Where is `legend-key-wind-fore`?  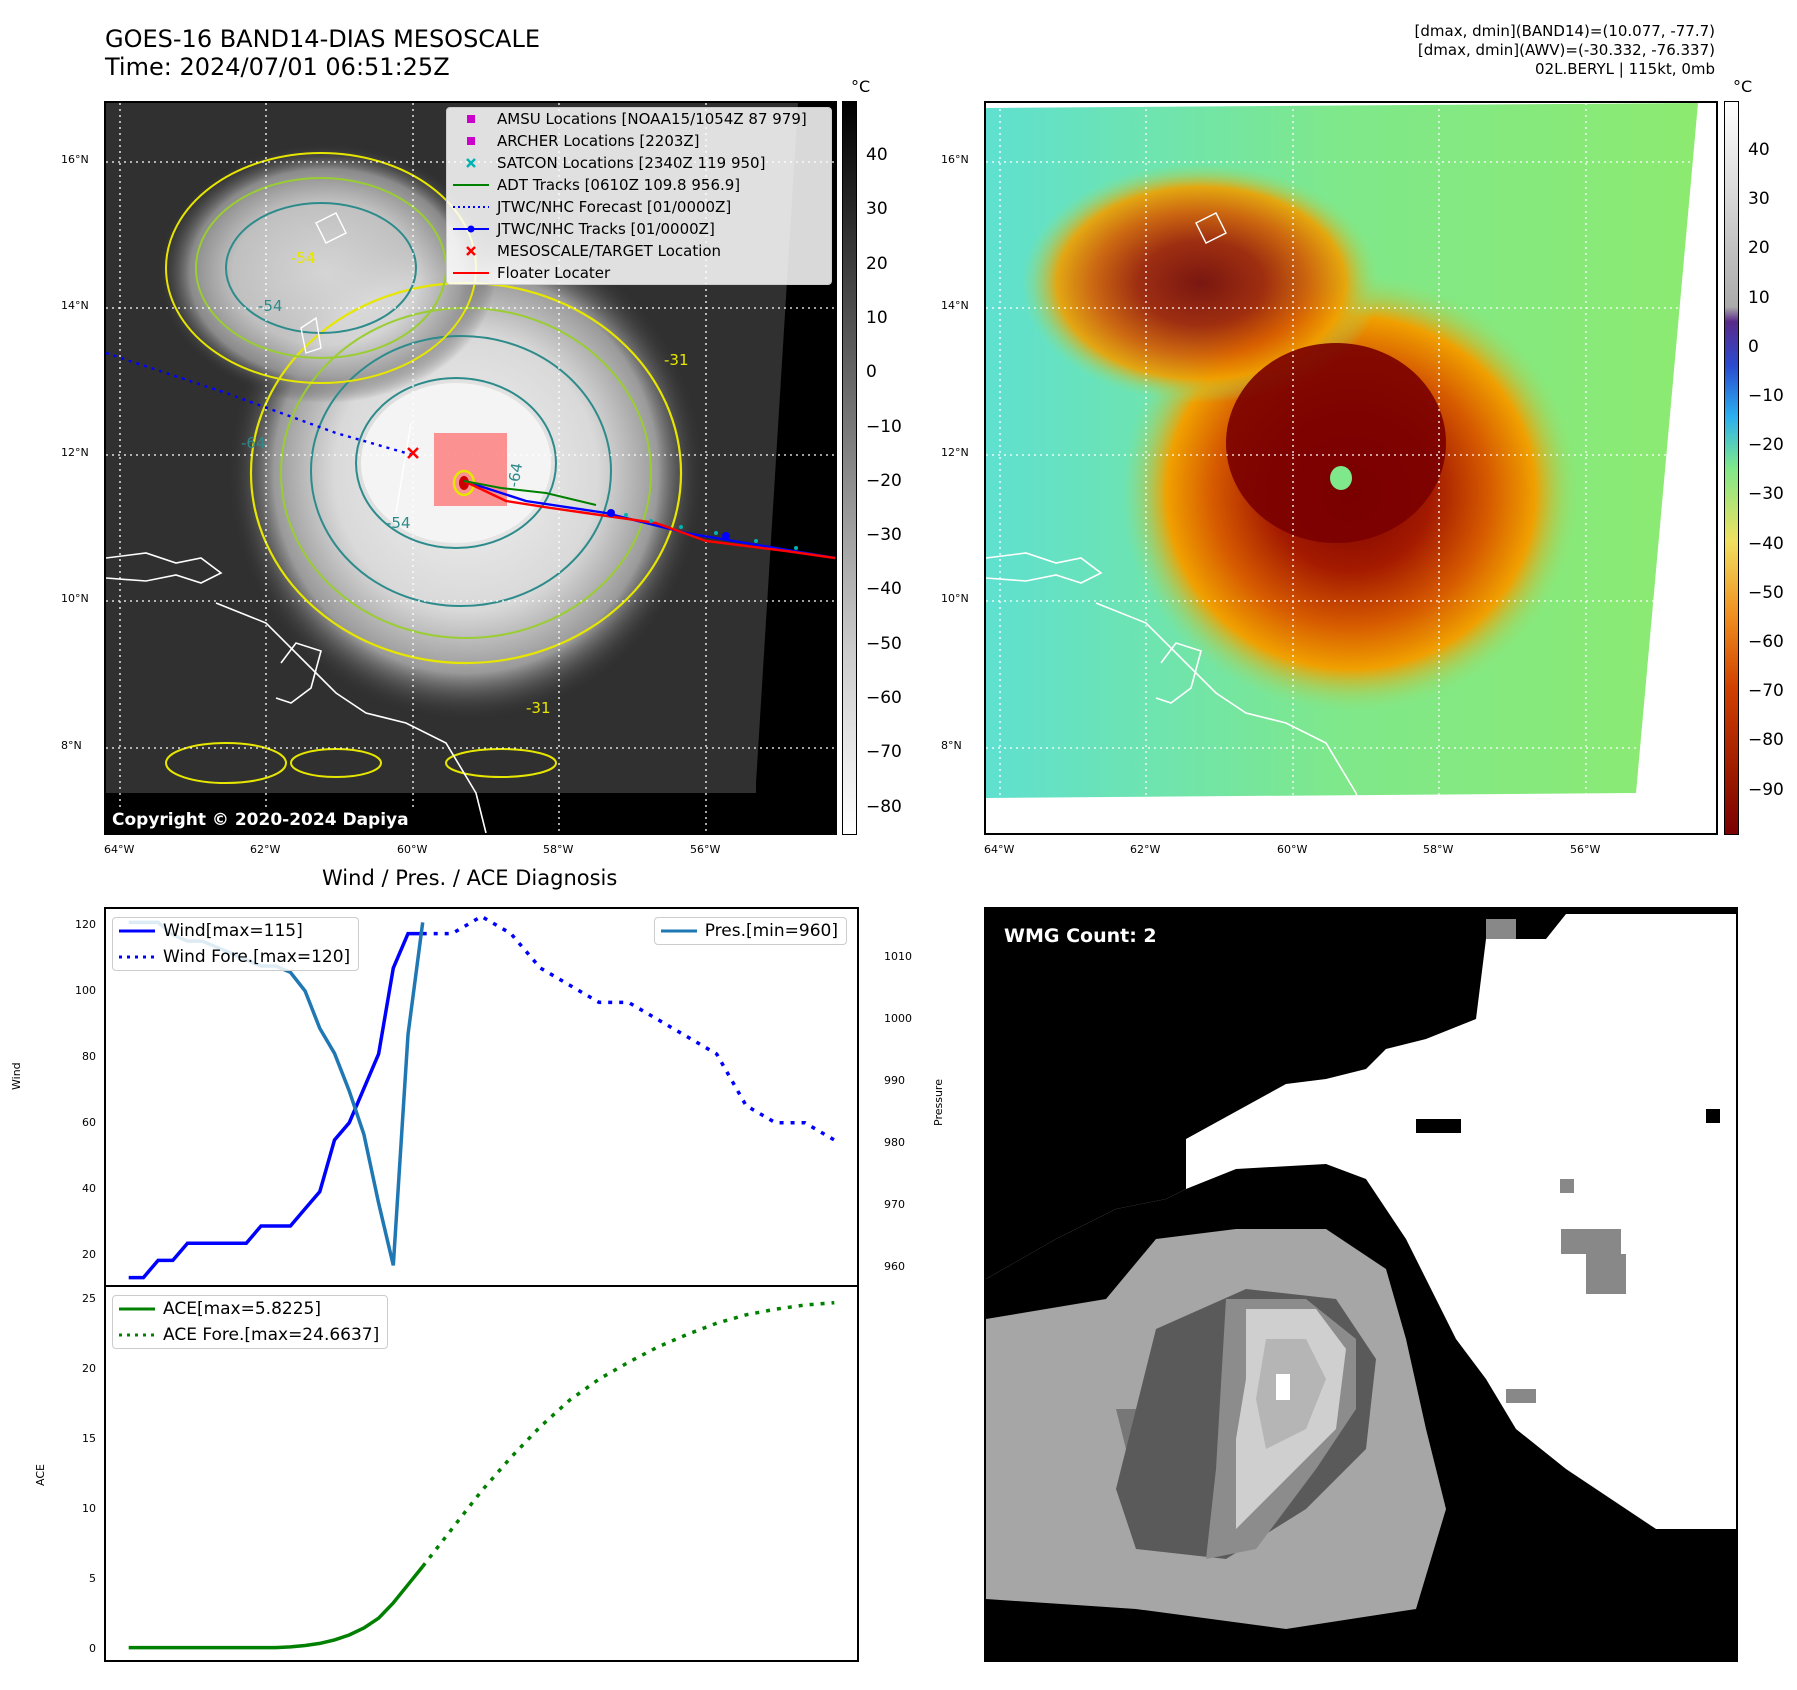 legend-key-wind-fore is located at coordinates (137, 957).